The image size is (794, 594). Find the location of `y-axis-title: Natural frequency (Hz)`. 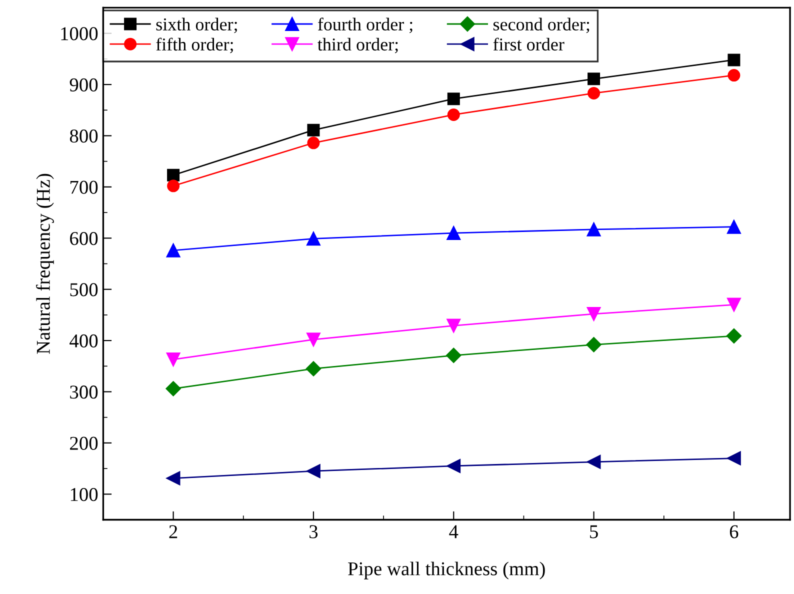

y-axis-title: Natural frequency (Hz) is located at coordinates (45, 264).